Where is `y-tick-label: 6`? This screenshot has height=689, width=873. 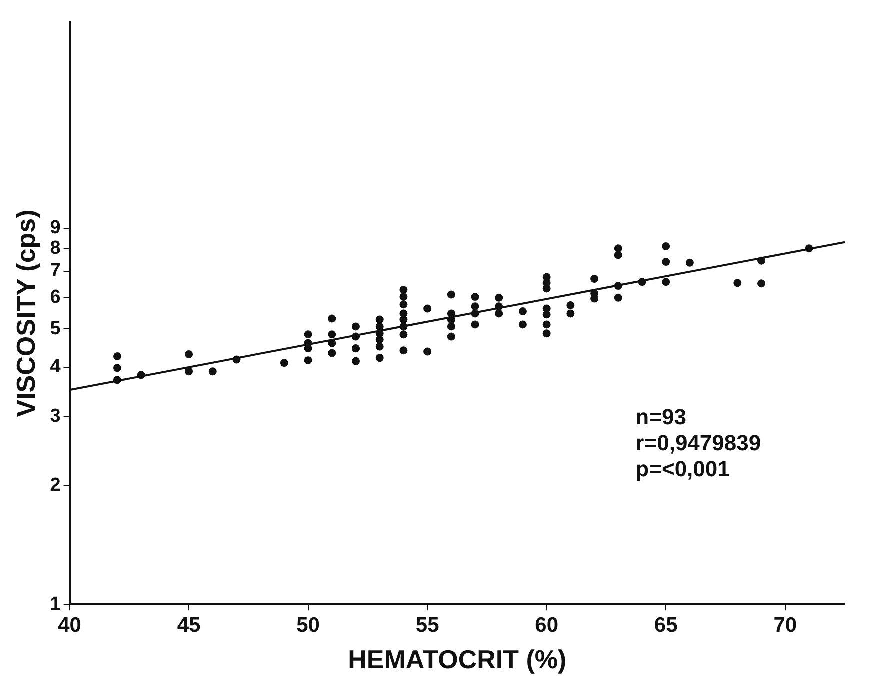
y-tick-label: 6 is located at coordinates (55, 297).